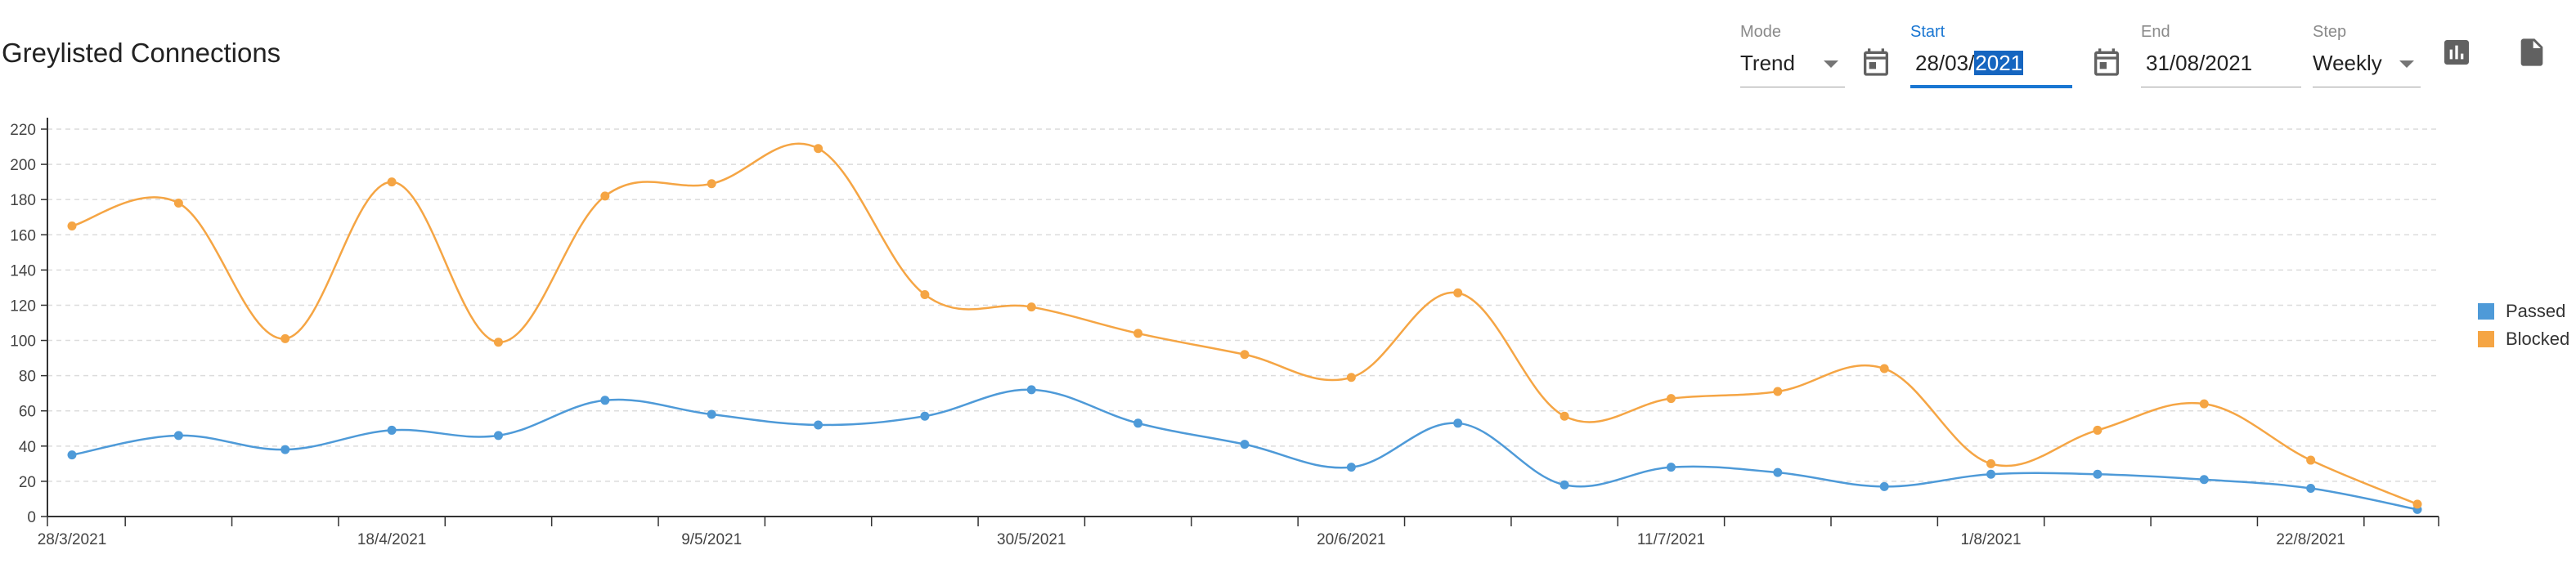  Describe the element at coordinates (2155, 32) in the screenshot. I see `end-label: End` at that location.